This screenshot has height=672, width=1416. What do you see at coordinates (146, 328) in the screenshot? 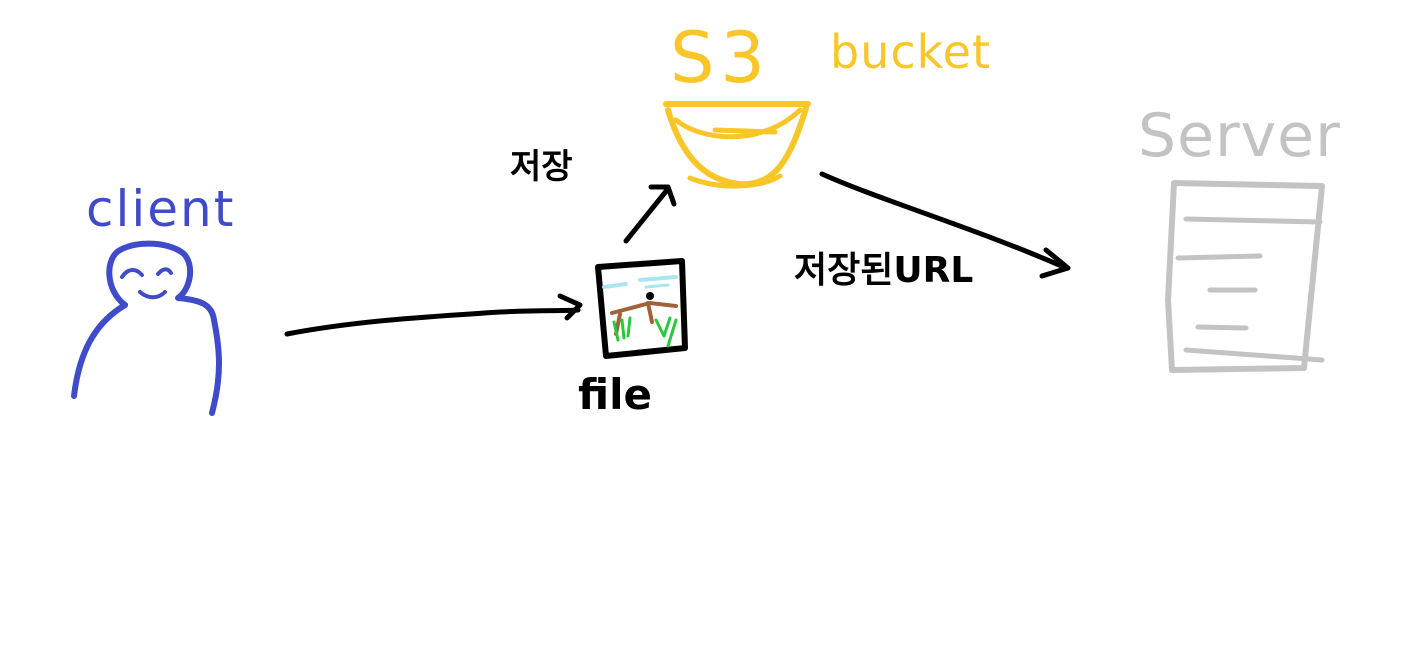
I see `person-icon` at bounding box center [146, 328].